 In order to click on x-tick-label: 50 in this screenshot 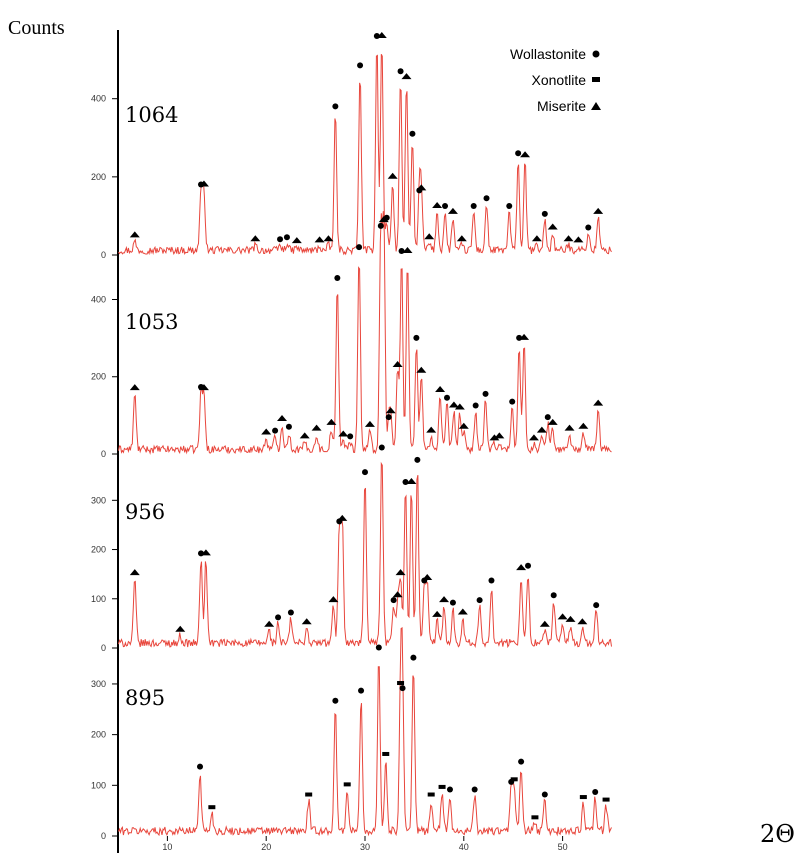, I will do `click(563, 847)`.